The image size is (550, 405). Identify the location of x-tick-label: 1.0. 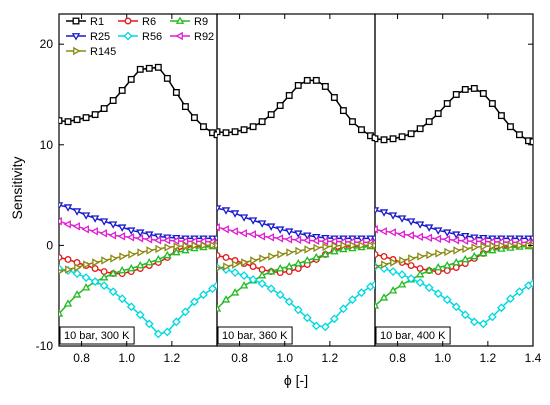
(442, 358).